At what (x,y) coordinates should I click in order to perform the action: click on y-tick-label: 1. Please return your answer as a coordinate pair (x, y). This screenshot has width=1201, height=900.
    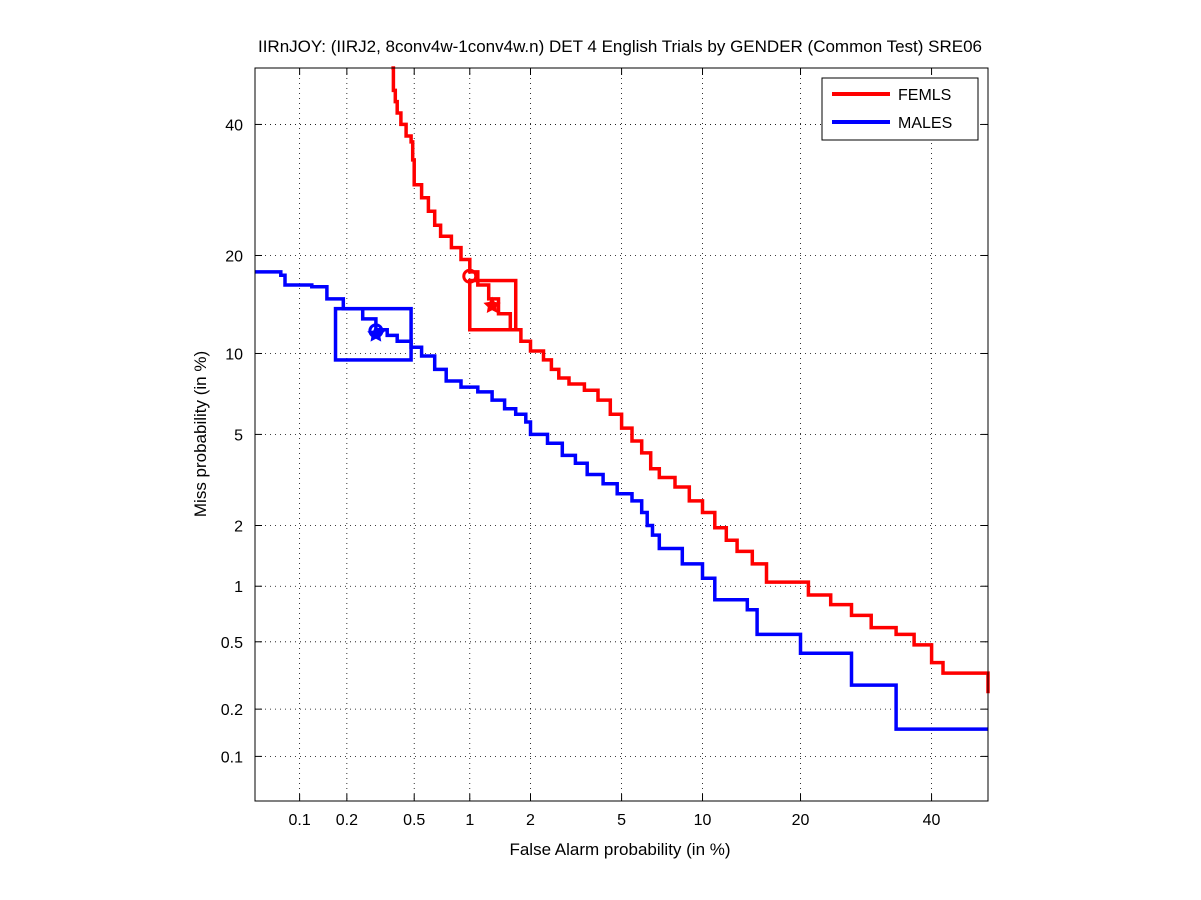
    Looking at the image, I should click on (238, 587).